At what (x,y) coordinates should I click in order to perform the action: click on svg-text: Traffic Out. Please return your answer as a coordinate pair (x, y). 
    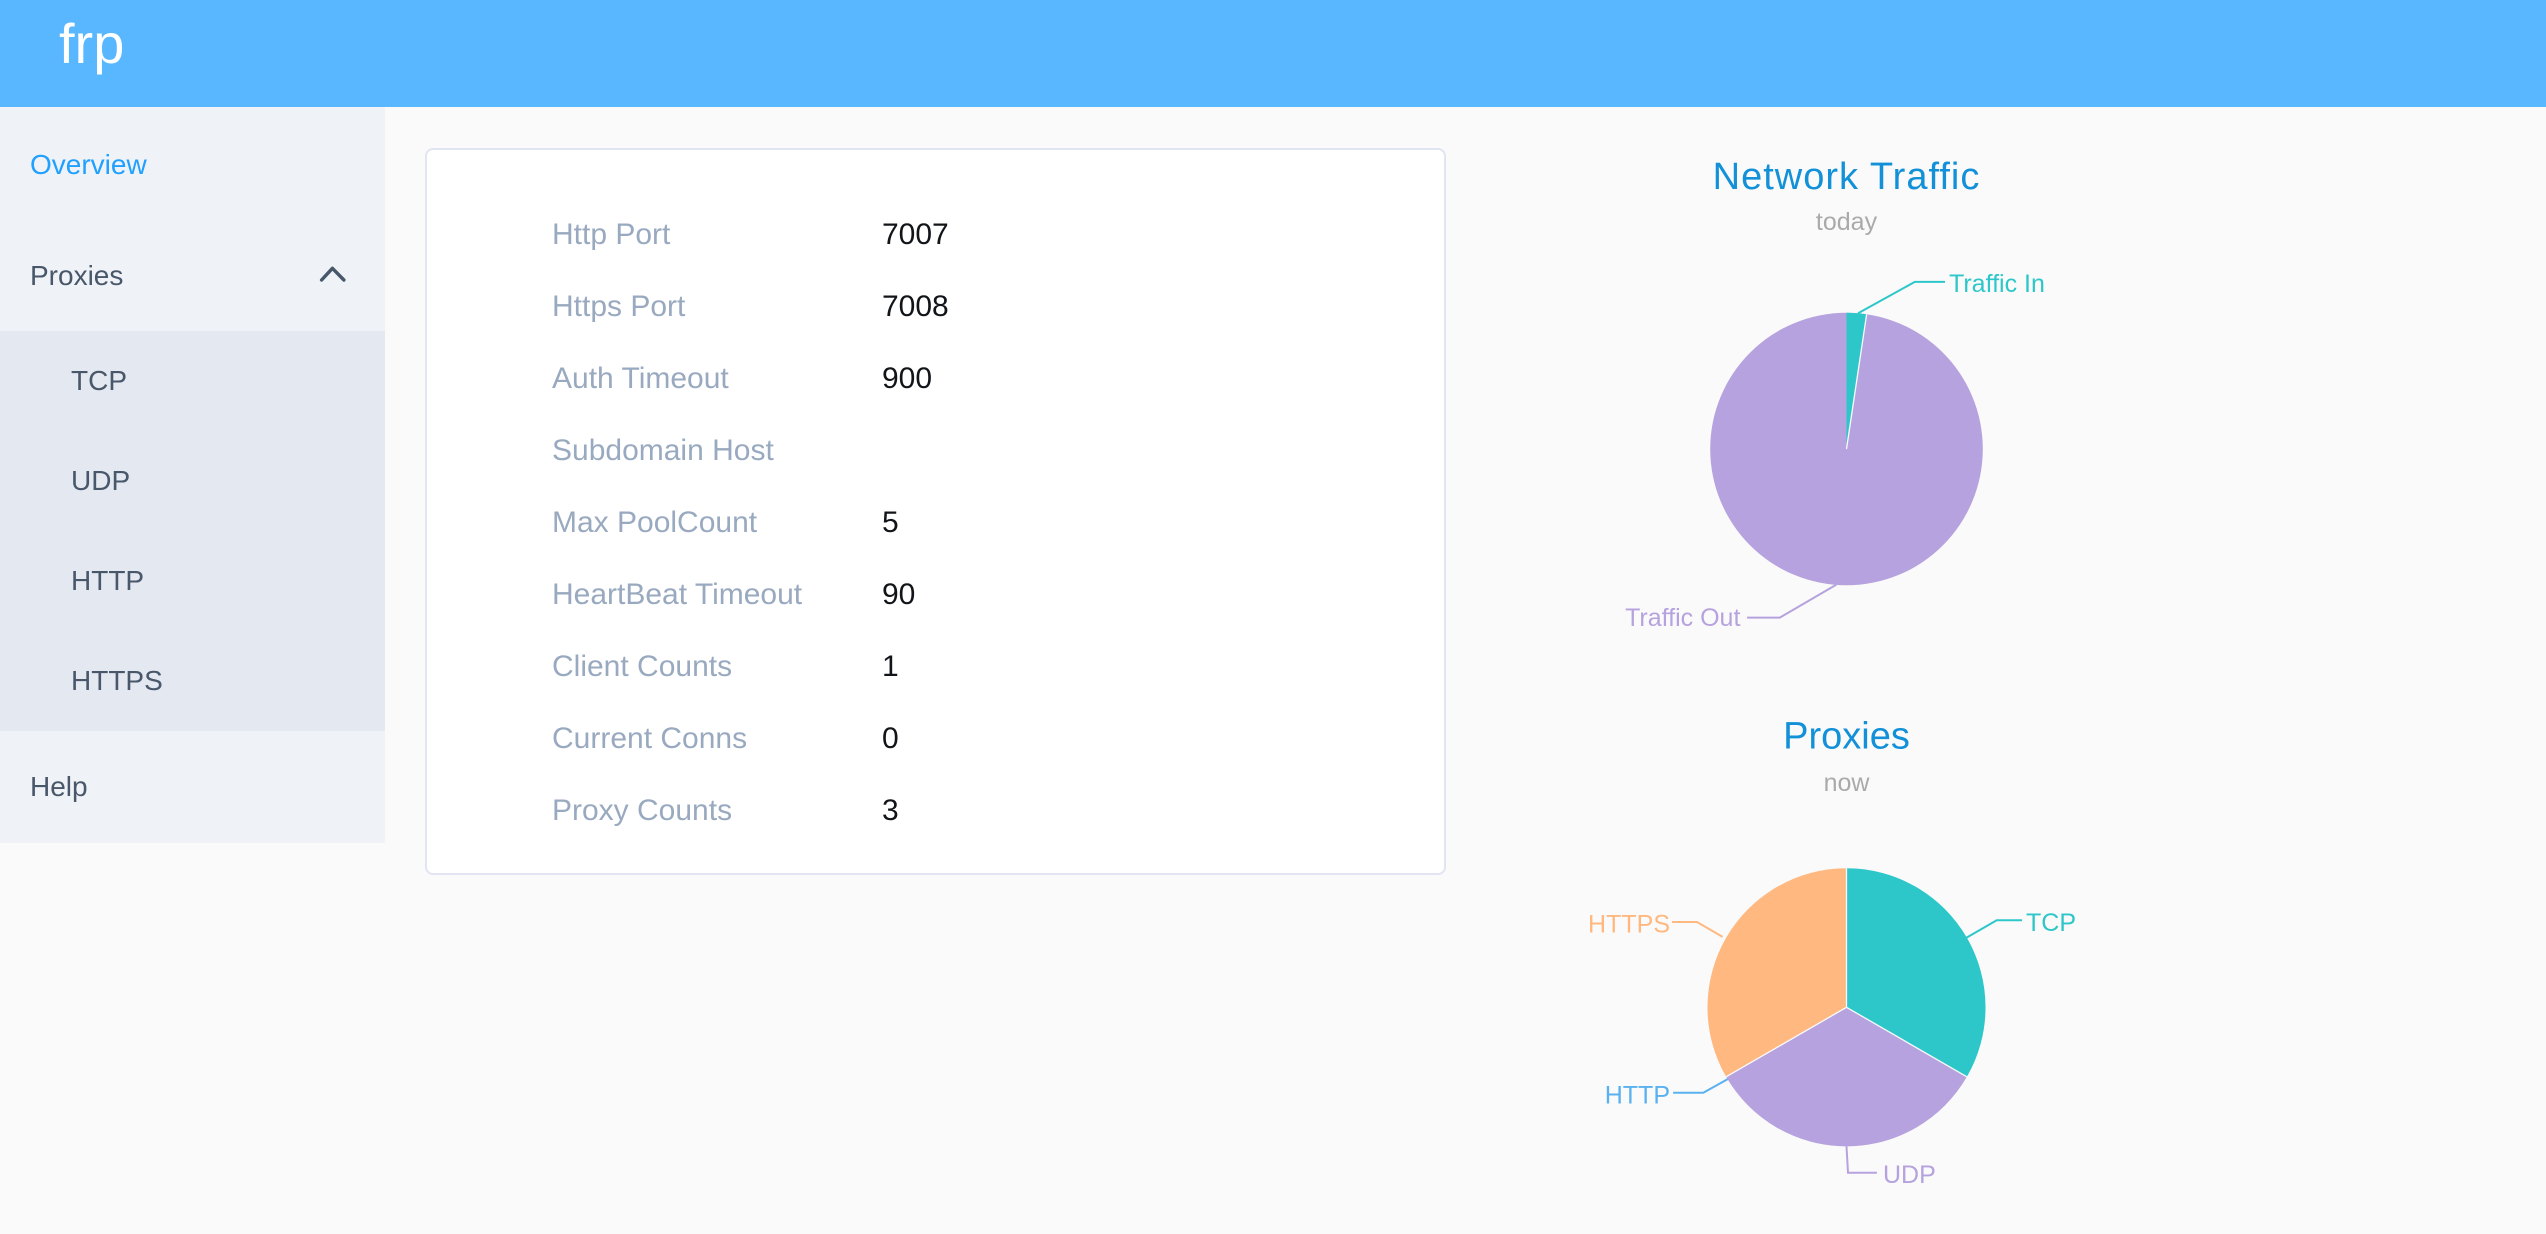
    Looking at the image, I should click on (1682, 618).